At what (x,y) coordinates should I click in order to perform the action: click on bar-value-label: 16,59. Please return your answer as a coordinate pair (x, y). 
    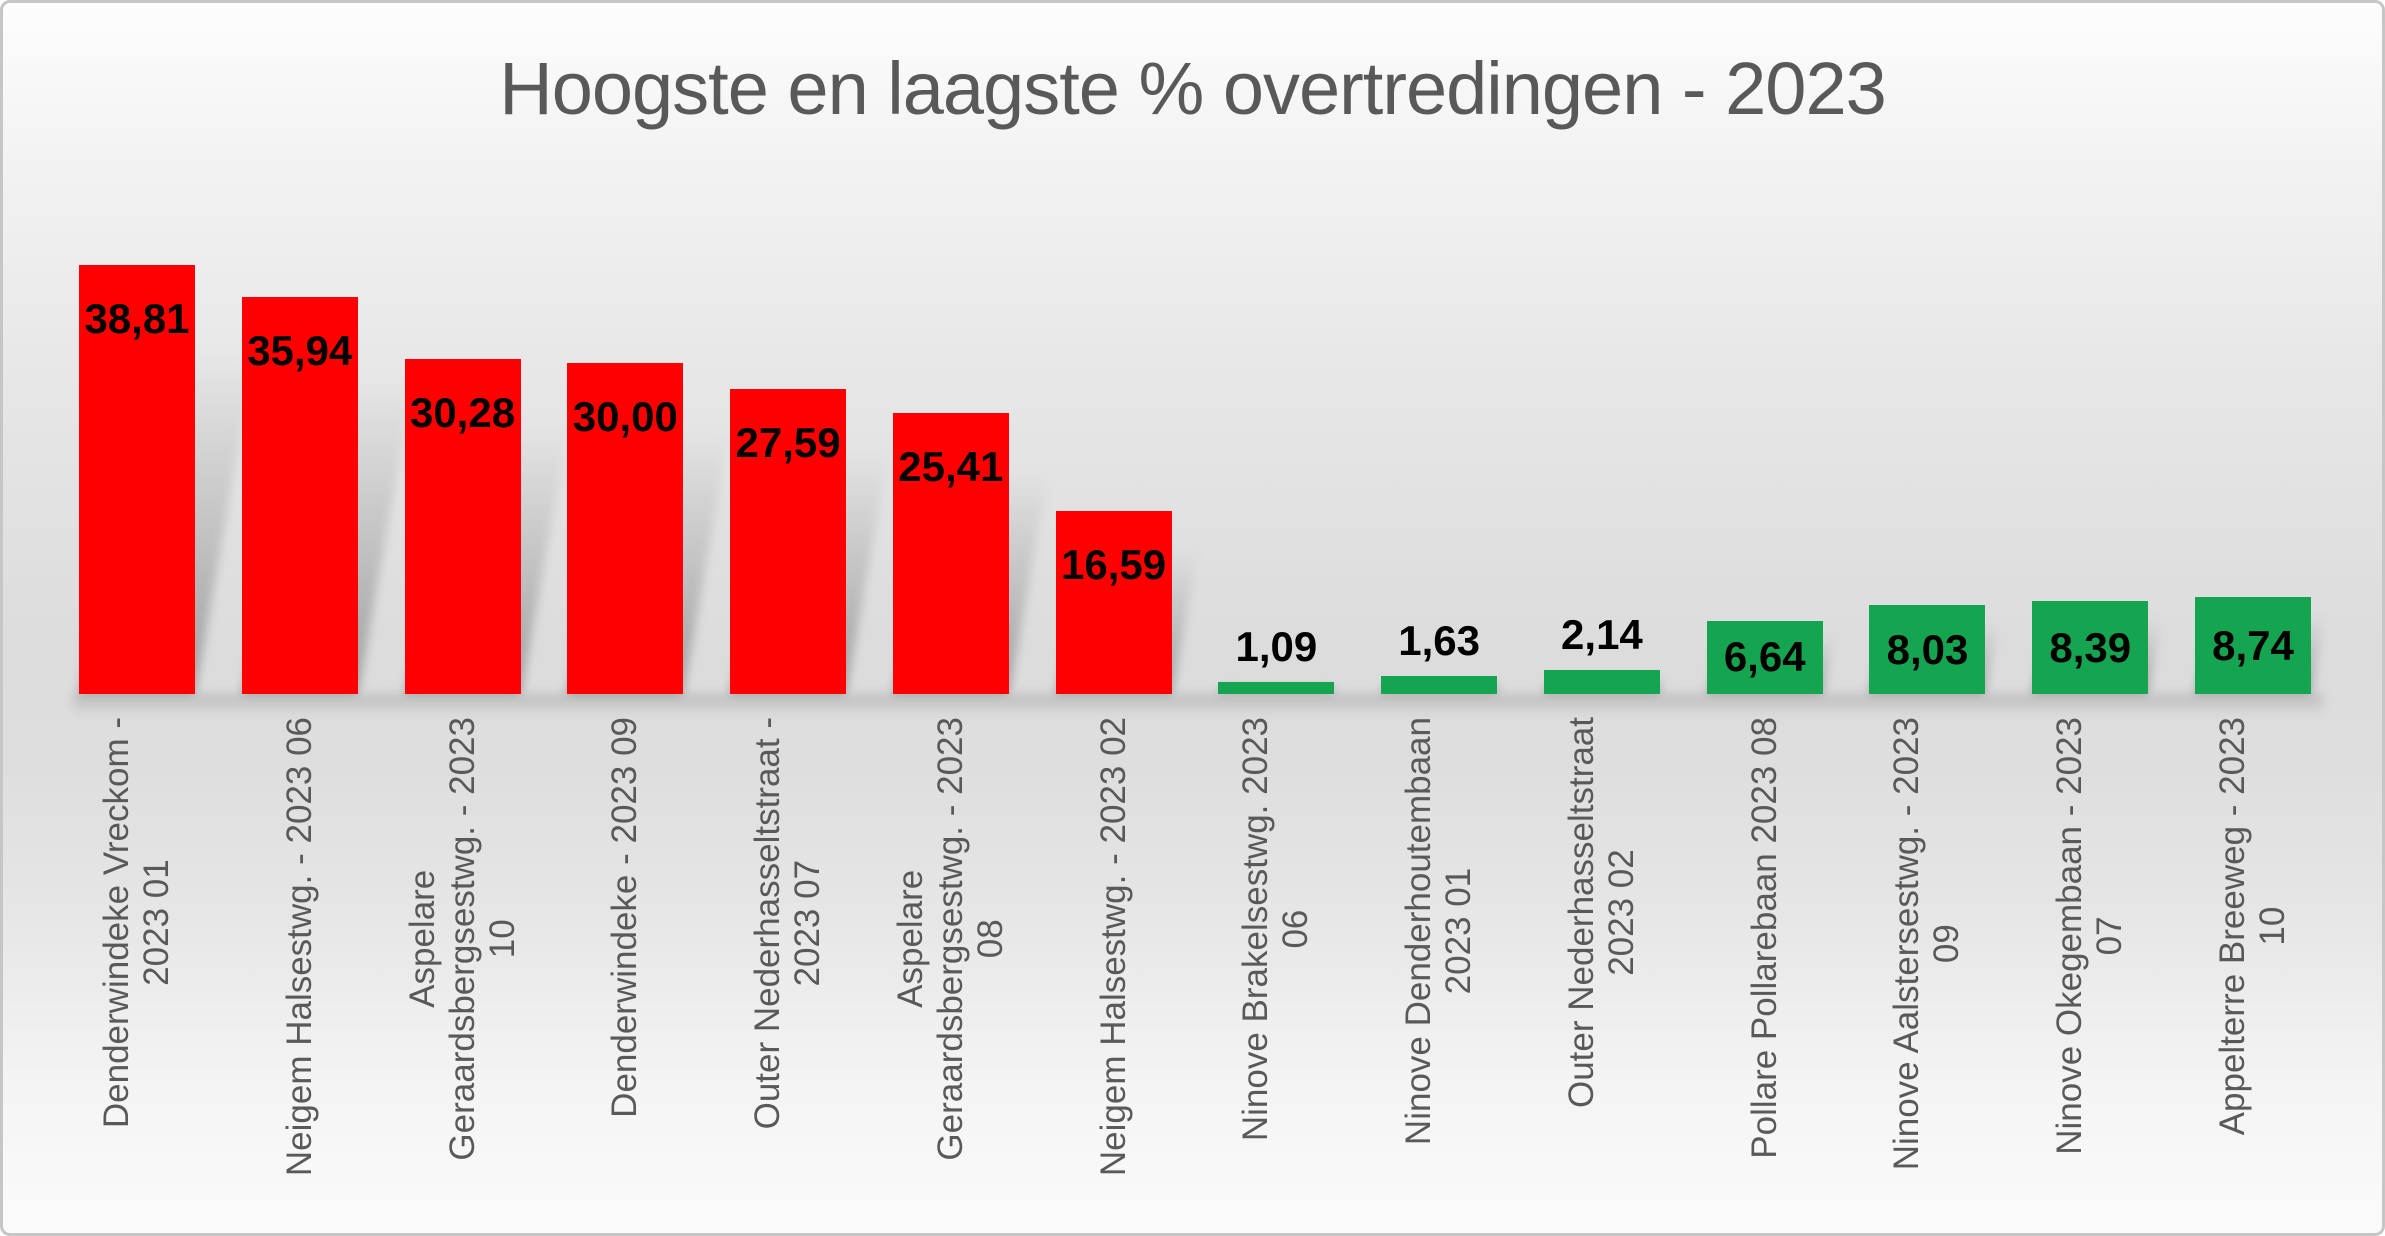
    Looking at the image, I should click on (1114, 564).